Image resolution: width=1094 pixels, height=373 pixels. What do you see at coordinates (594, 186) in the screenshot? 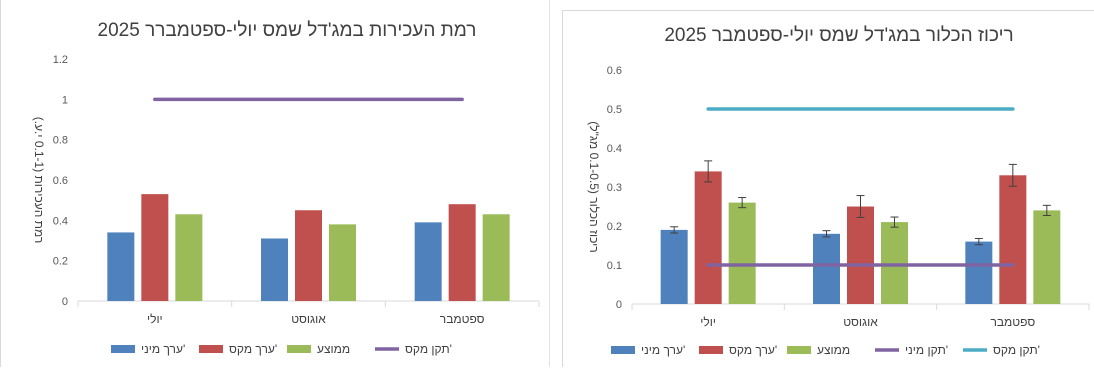
I see `y-axis-label: ריכוז הכלור (0.1-0.5 מג"ל)` at bounding box center [594, 186].